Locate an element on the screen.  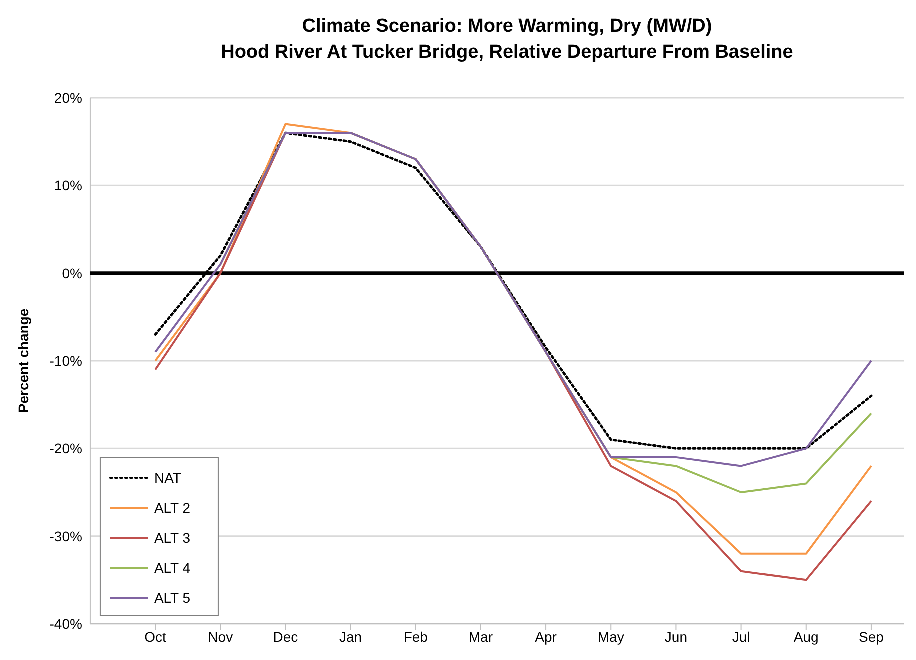
y-tick-label: -40% is located at coordinates (66, 624).